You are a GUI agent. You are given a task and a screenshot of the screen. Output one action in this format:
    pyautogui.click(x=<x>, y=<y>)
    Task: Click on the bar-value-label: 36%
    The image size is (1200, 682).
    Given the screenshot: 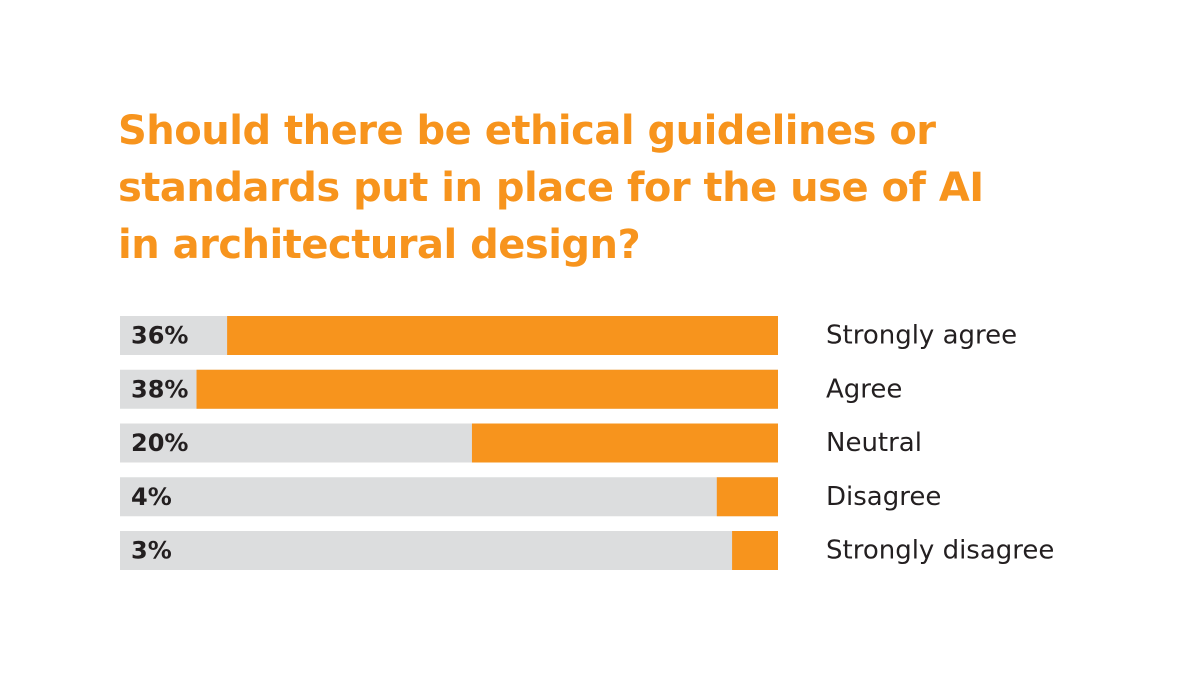 What is the action you would take?
    pyautogui.click(x=159, y=336)
    